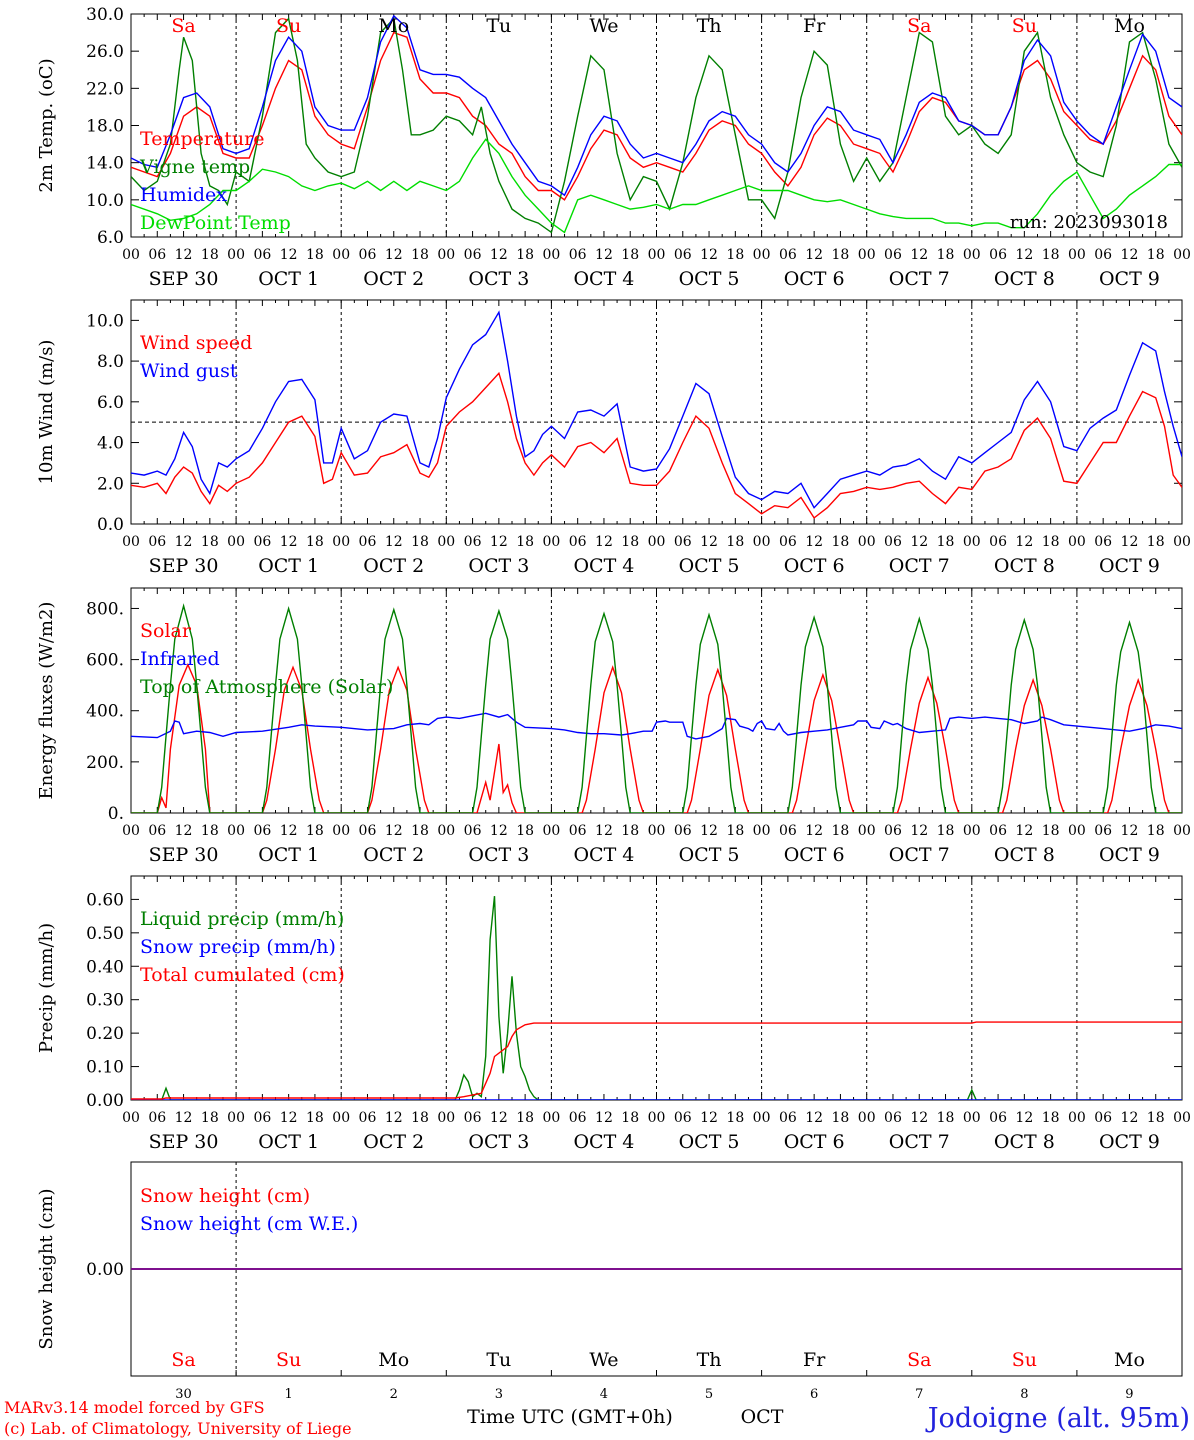  I want to click on y-tick-label: 400., so click(105, 712).